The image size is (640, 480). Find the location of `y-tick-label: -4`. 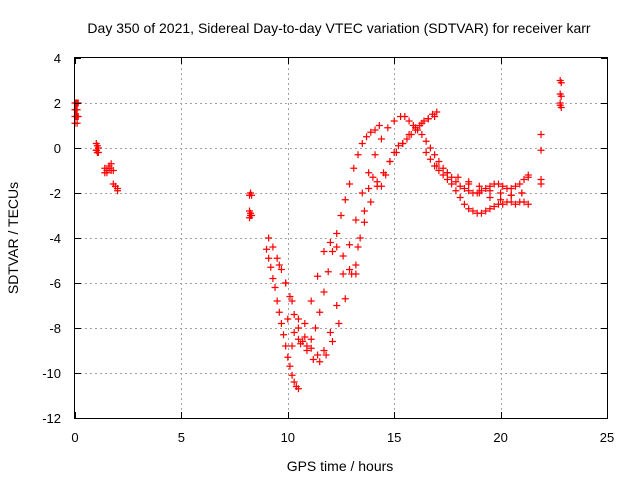

y-tick-label: -4 is located at coordinates (55, 238).